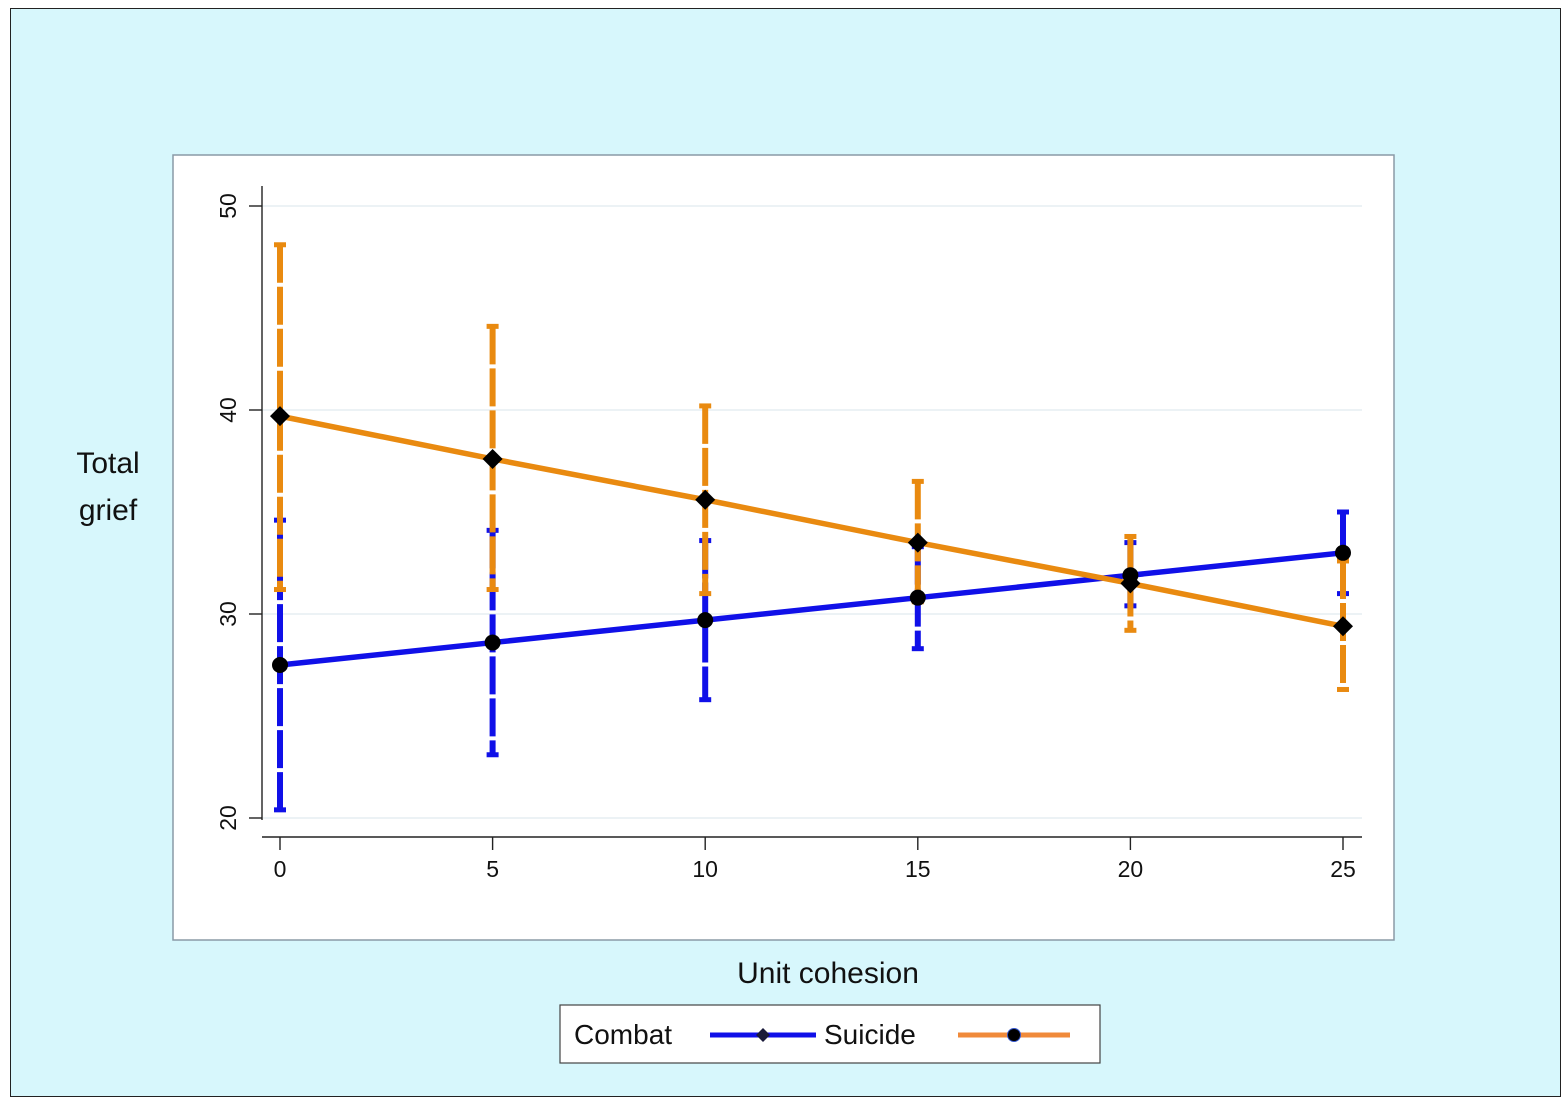  I want to click on line-combat, so click(811, 609).